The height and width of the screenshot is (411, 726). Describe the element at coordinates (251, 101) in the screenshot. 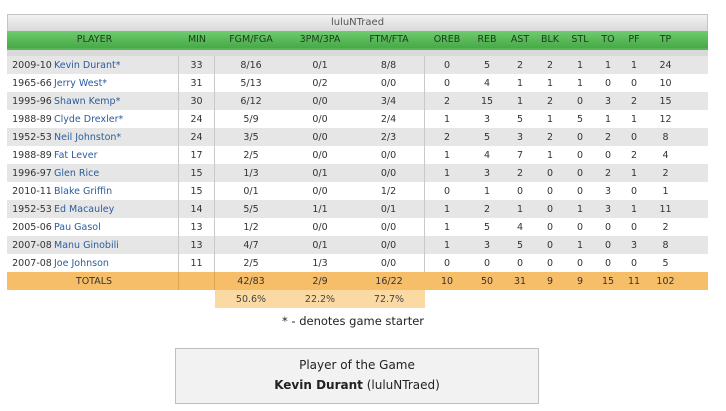

I see `stat-fg: 6/12` at that location.